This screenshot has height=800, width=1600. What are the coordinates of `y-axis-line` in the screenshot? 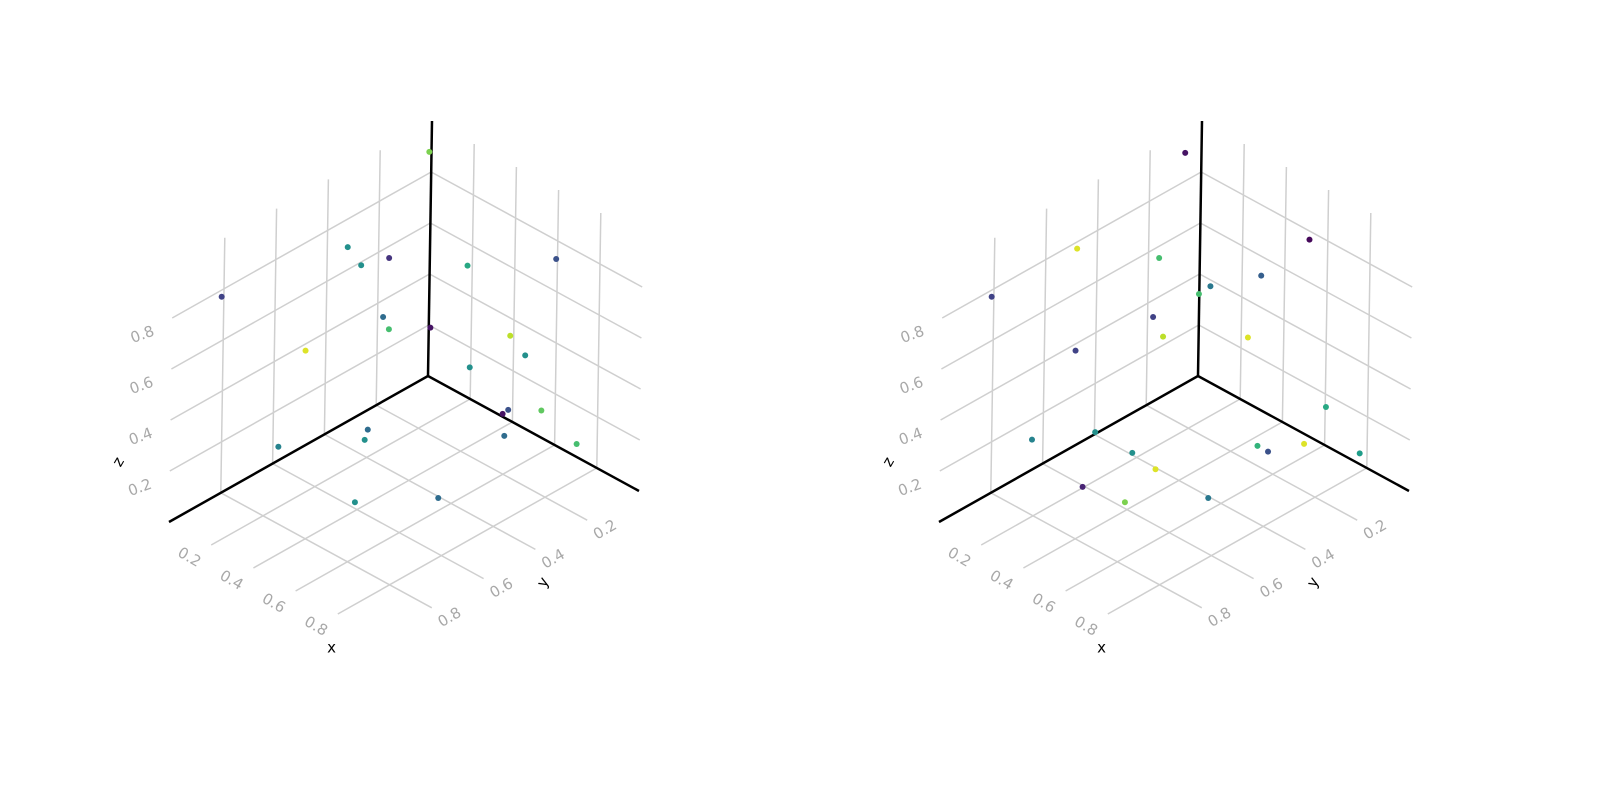 It's located at (1068, 449).